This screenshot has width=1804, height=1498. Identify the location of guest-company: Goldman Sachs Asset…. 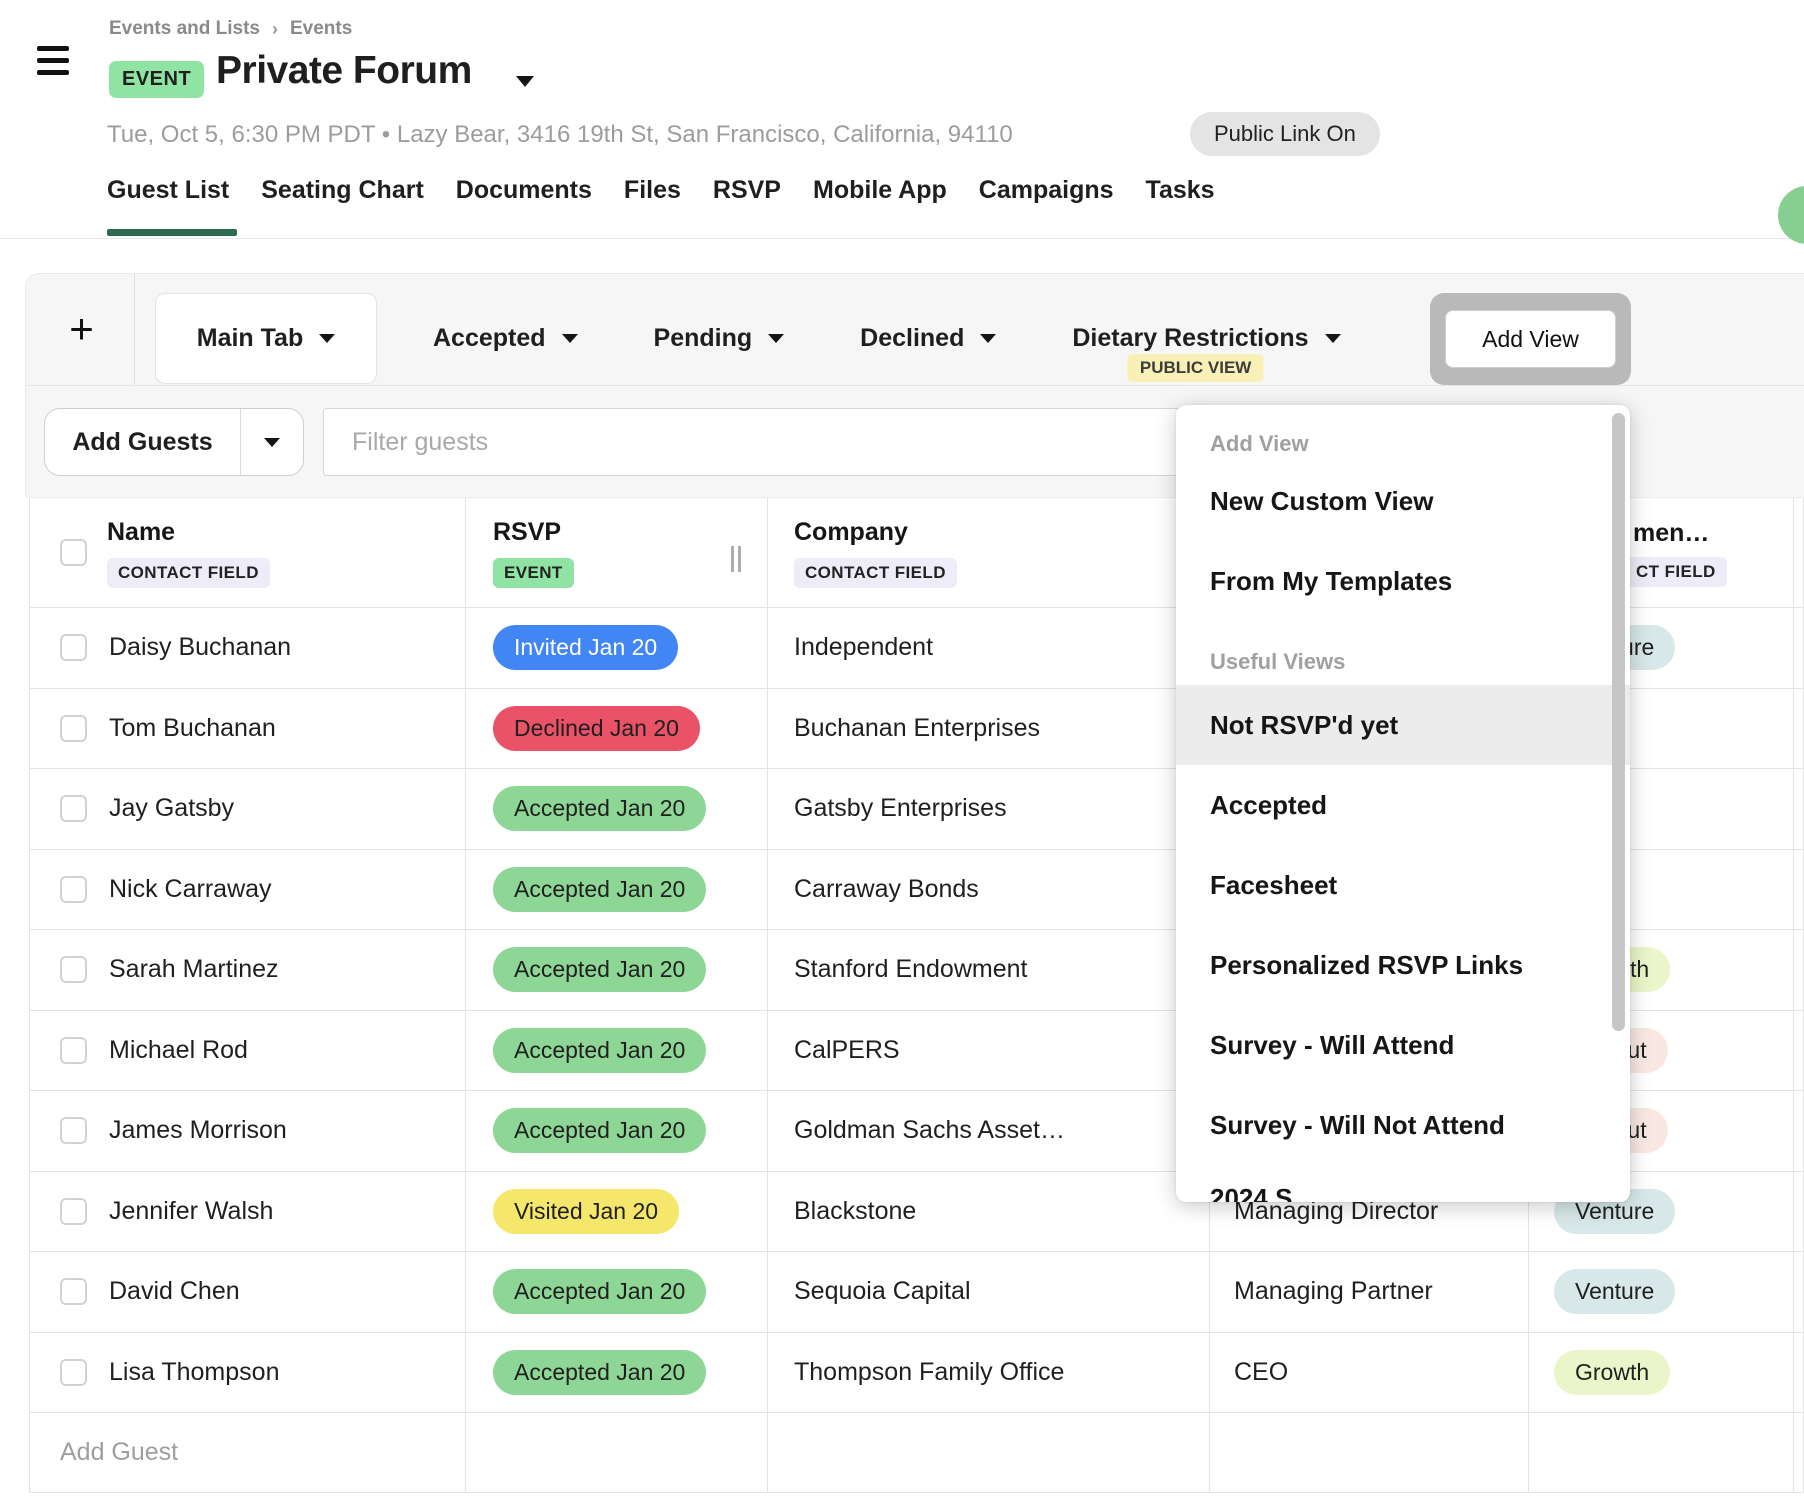
(929, 1130).